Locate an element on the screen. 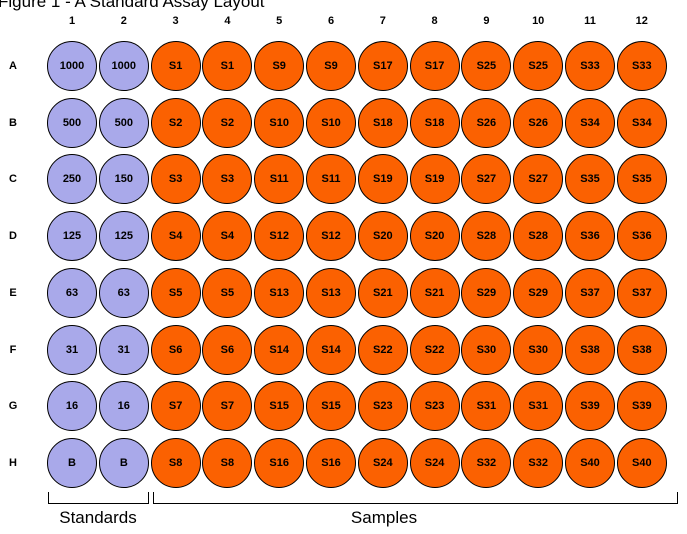 The height and width of the screenshot is (534, 687). sample-well: S15 is located at coordinates (279, 406).